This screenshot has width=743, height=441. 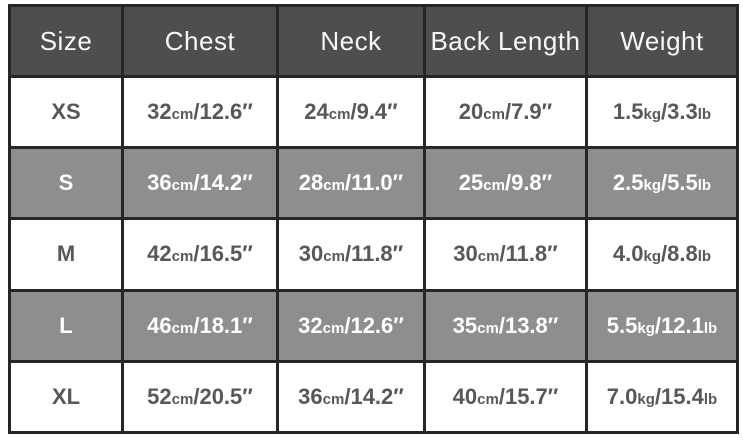 I want to click on neck-cell: 30cm/11.8″, so click(x=351, y=254).